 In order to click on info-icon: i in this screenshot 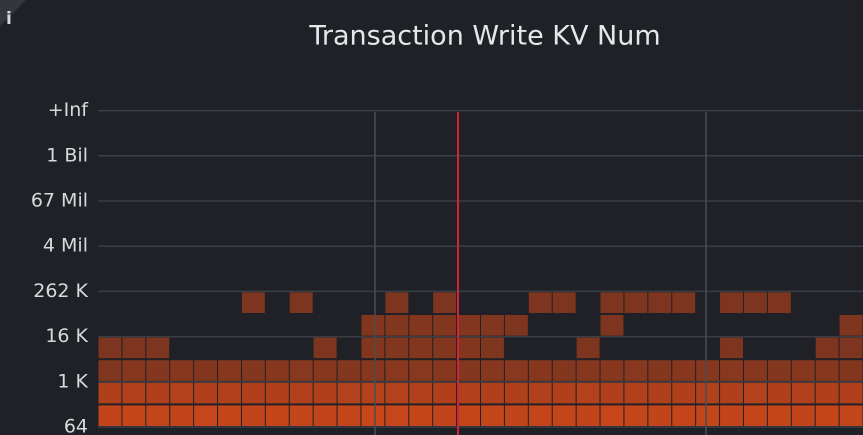, I will do `click(9, 19)`.